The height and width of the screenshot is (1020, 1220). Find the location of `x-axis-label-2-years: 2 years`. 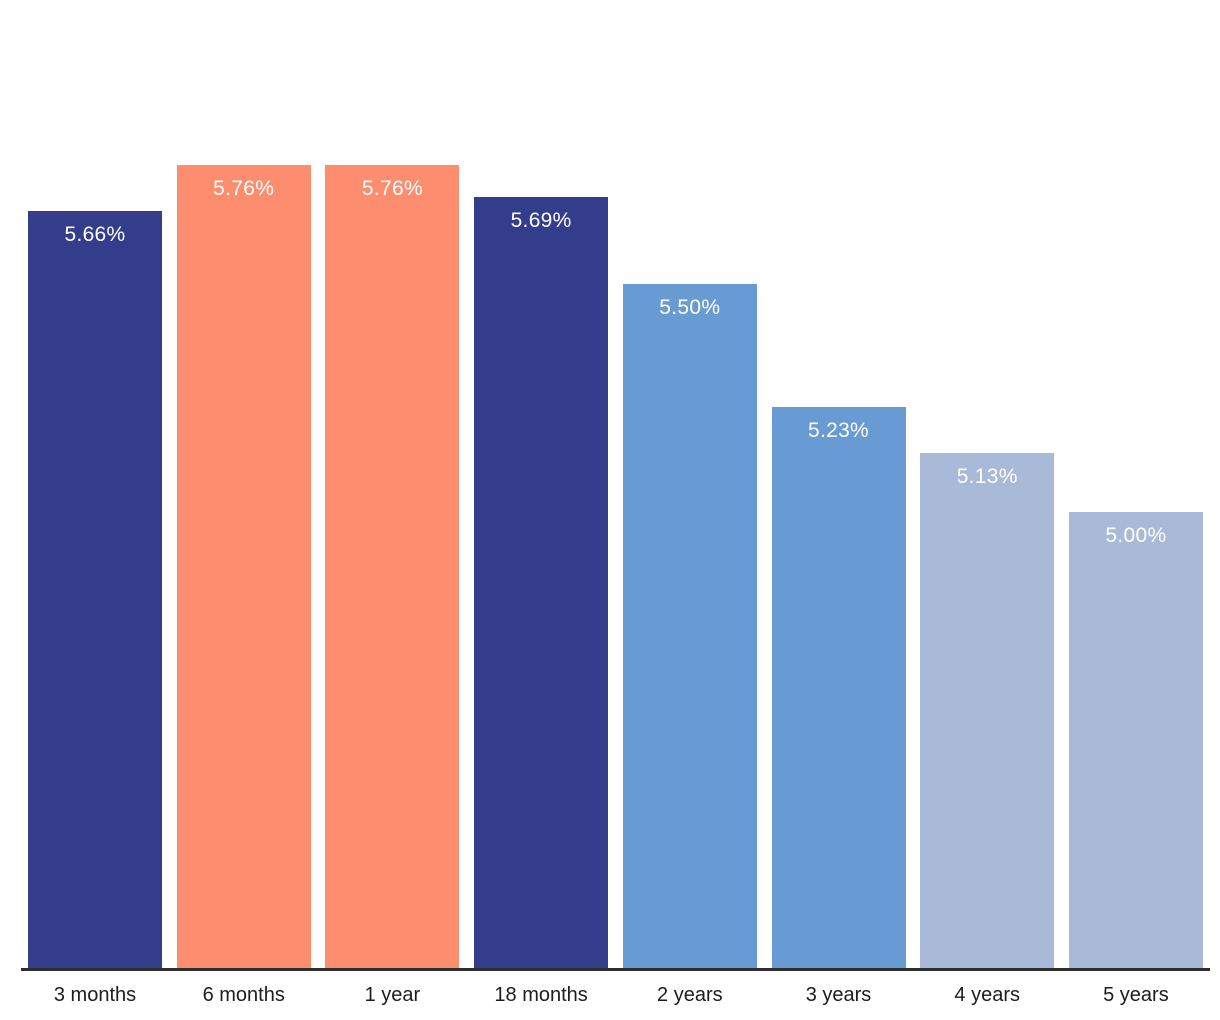

x-axis-label-2-years: 2 years is located at coordinates (690, 995).